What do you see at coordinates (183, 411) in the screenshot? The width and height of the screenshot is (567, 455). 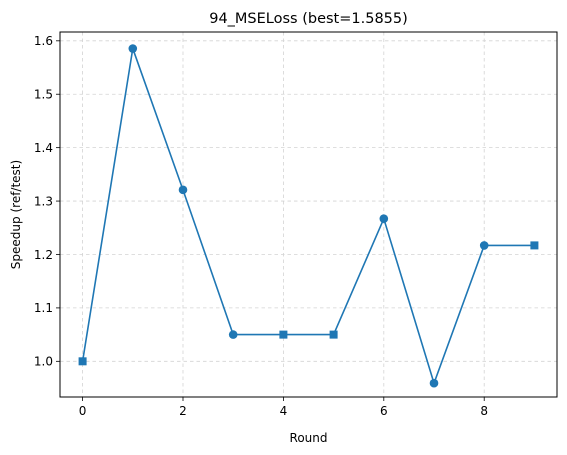 I see `x-tick-label: 2` at bounding box center [183, 411].